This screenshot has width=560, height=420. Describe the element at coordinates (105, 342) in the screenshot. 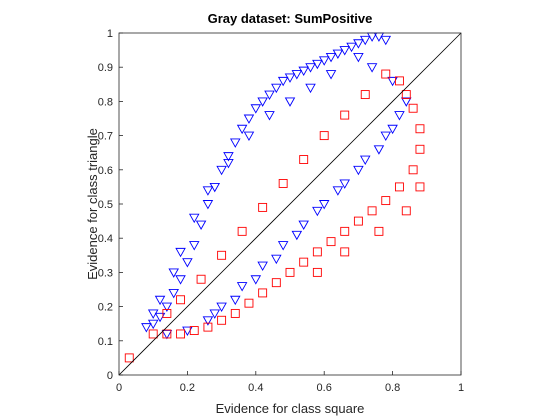

I see `y-tick-label: 0.1` at that location.